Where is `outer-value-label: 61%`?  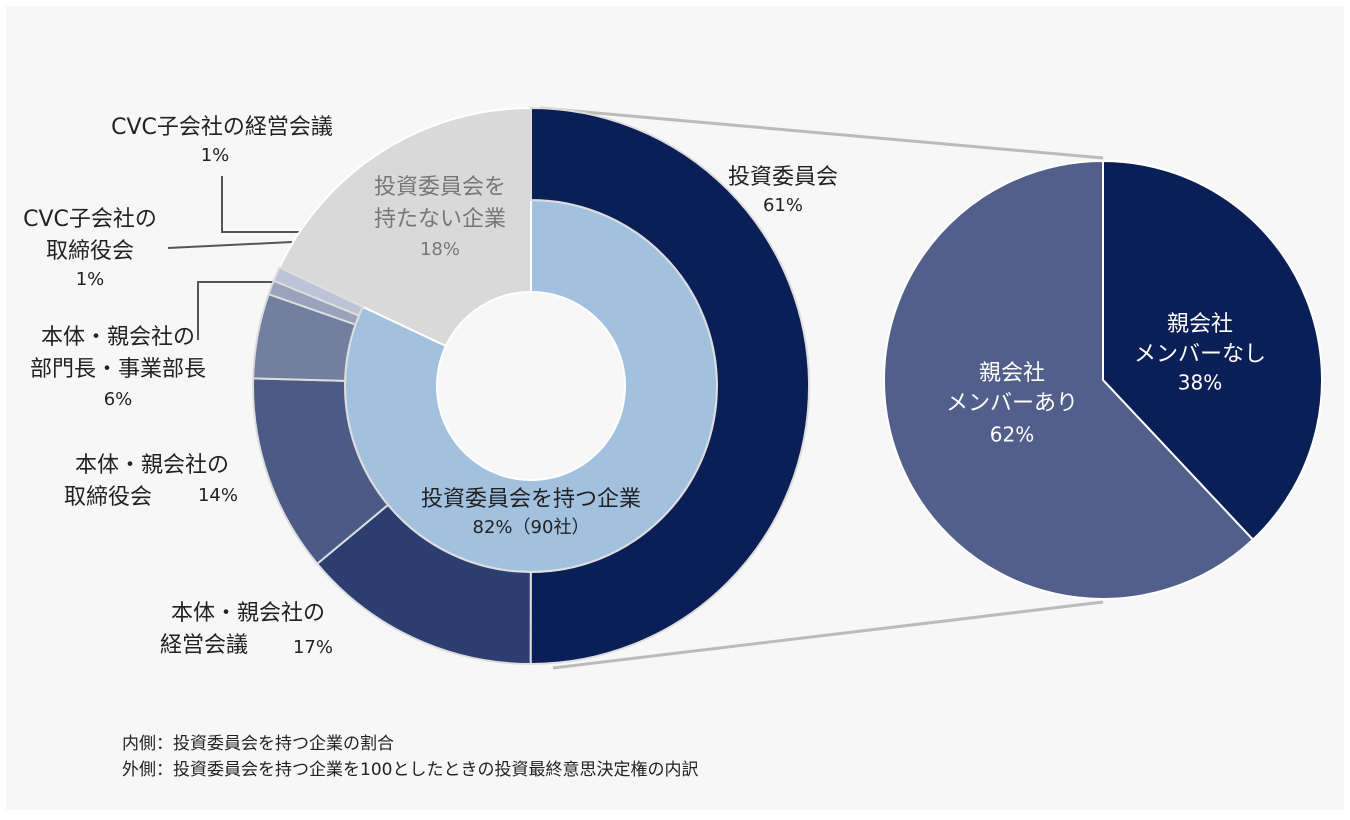
outer-value-label: 61% is located at coordinates (783, 205).